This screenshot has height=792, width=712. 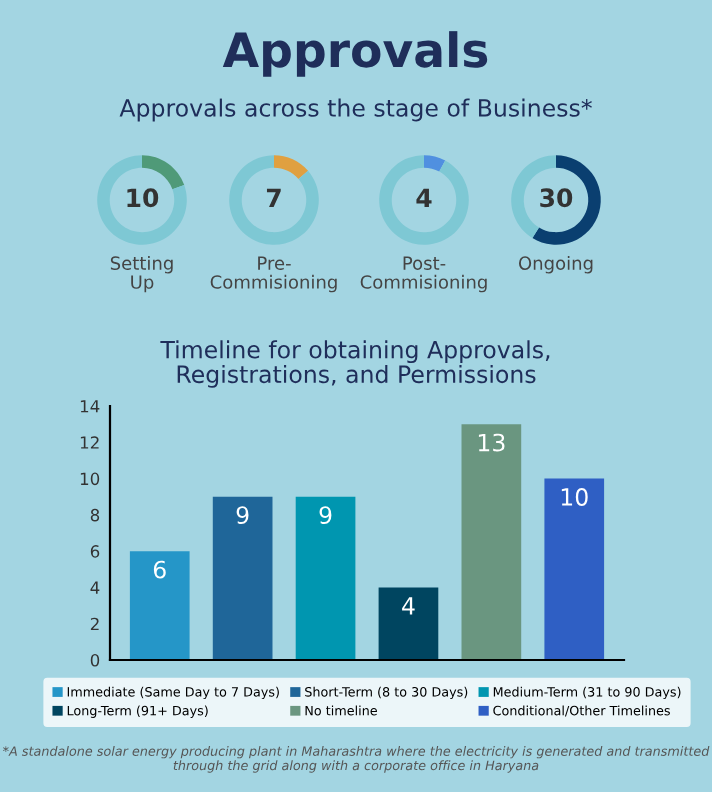 I want to click on y-tick-label: 4, so click(x=95, y=587).